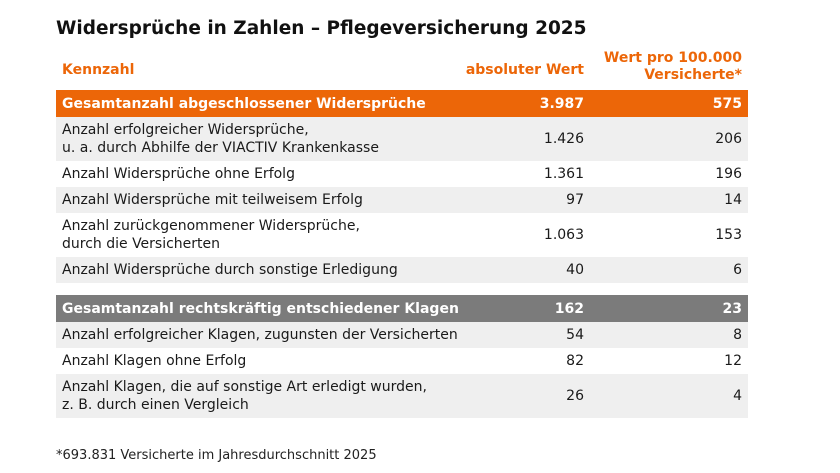 The width and height of the screenshot is (840, 473). Describe the element at coordinates (728, 139) in the screenshot. I see `per100k-value: 206` at that location.